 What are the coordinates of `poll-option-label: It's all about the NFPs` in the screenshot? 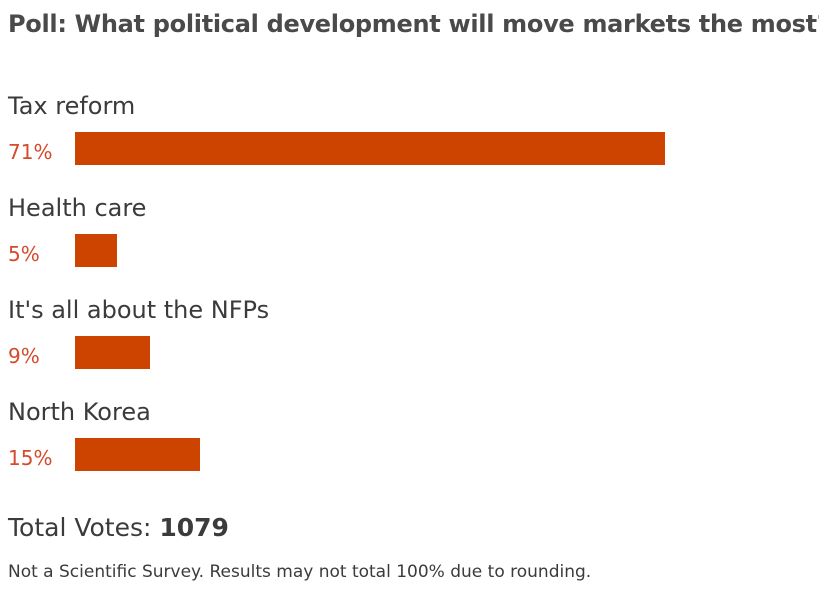 It's located at (139, 310).